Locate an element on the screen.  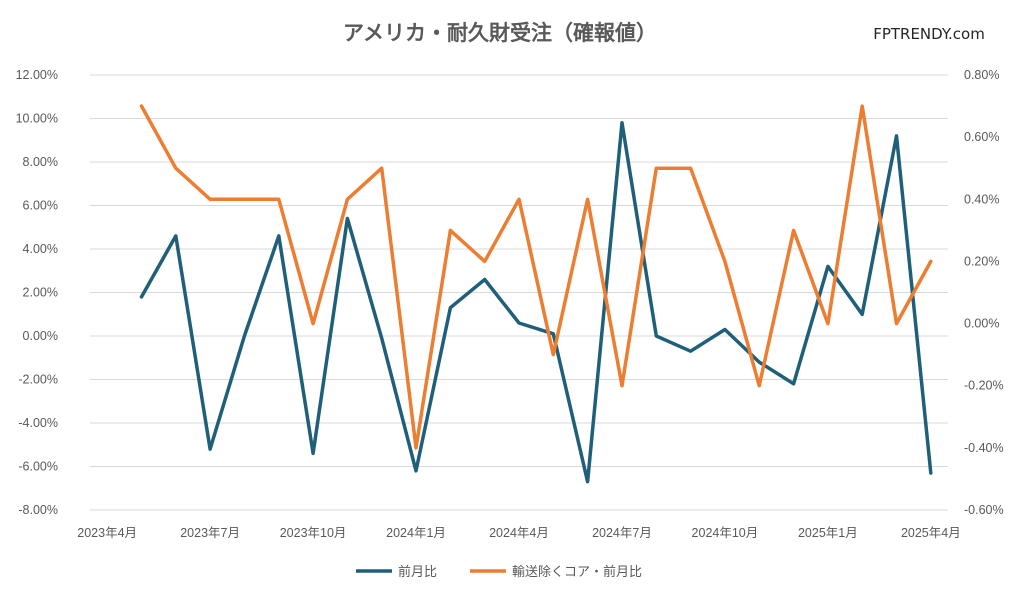
left-tick-label: 8.00% is located at coordinates (40, 162).